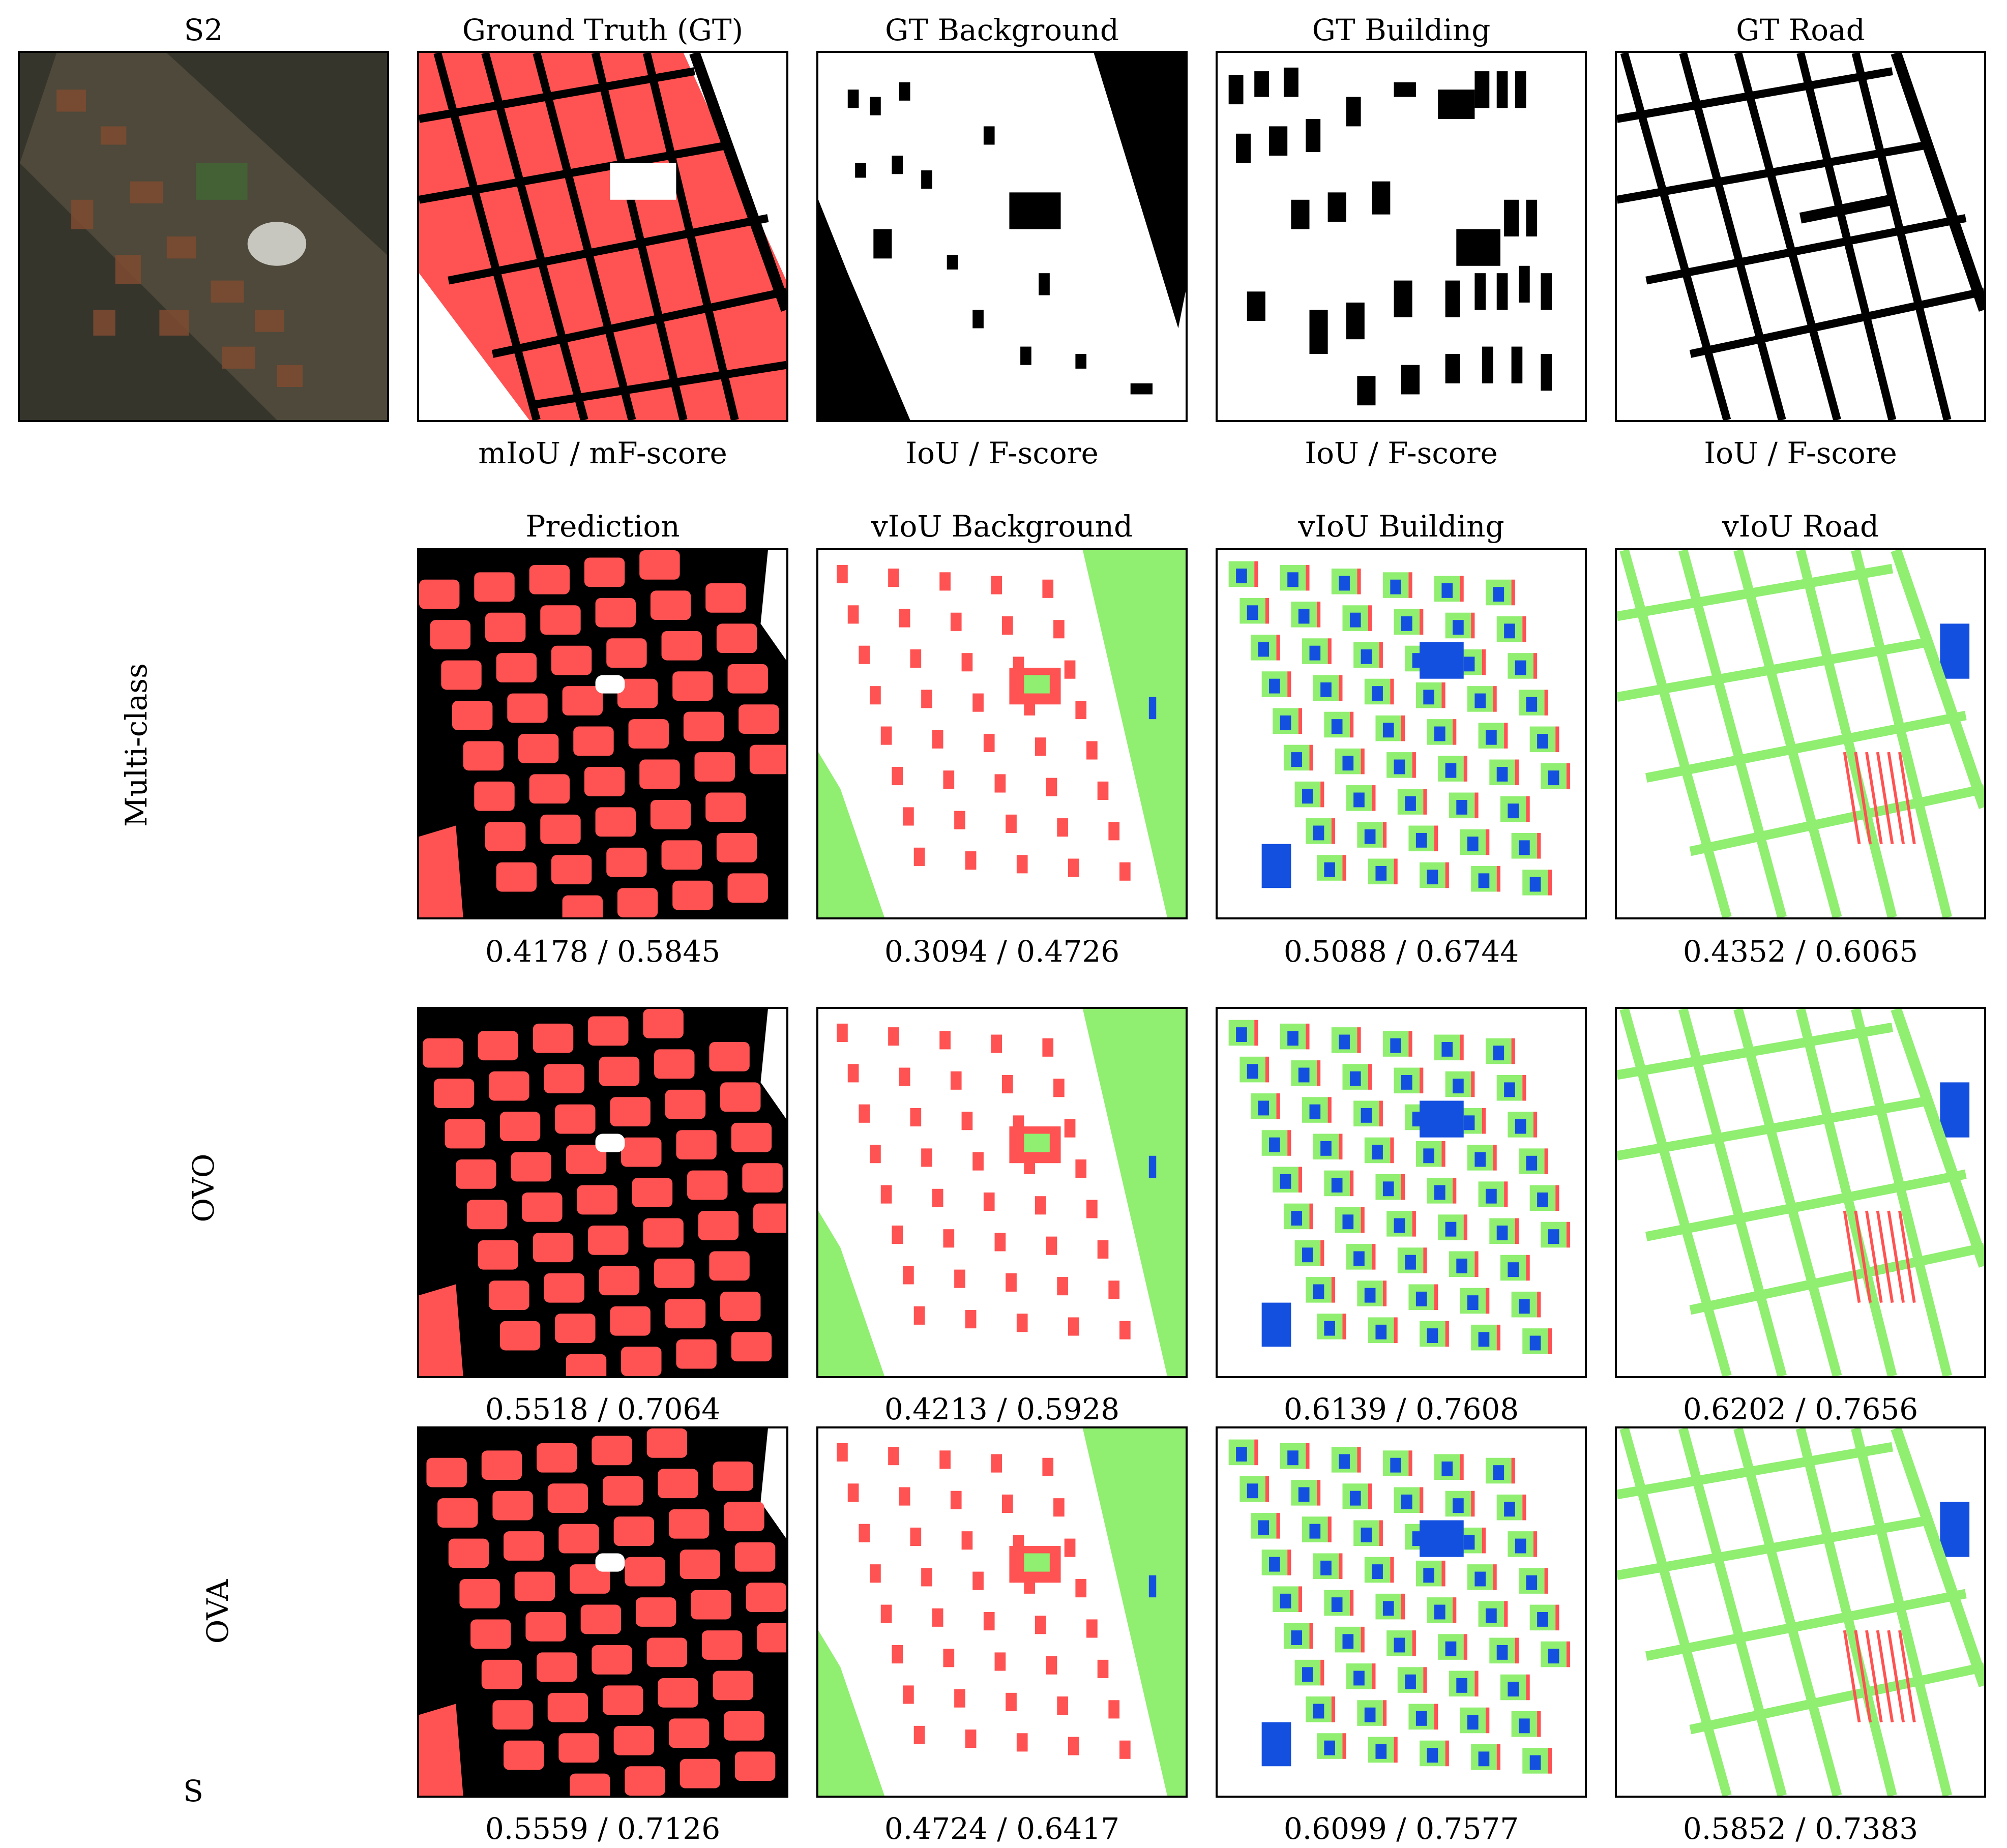  What do you see at coordinates (1800, 236) in the screenshot?
I see `gt-road-panel` at bounding box center [1800, 236].